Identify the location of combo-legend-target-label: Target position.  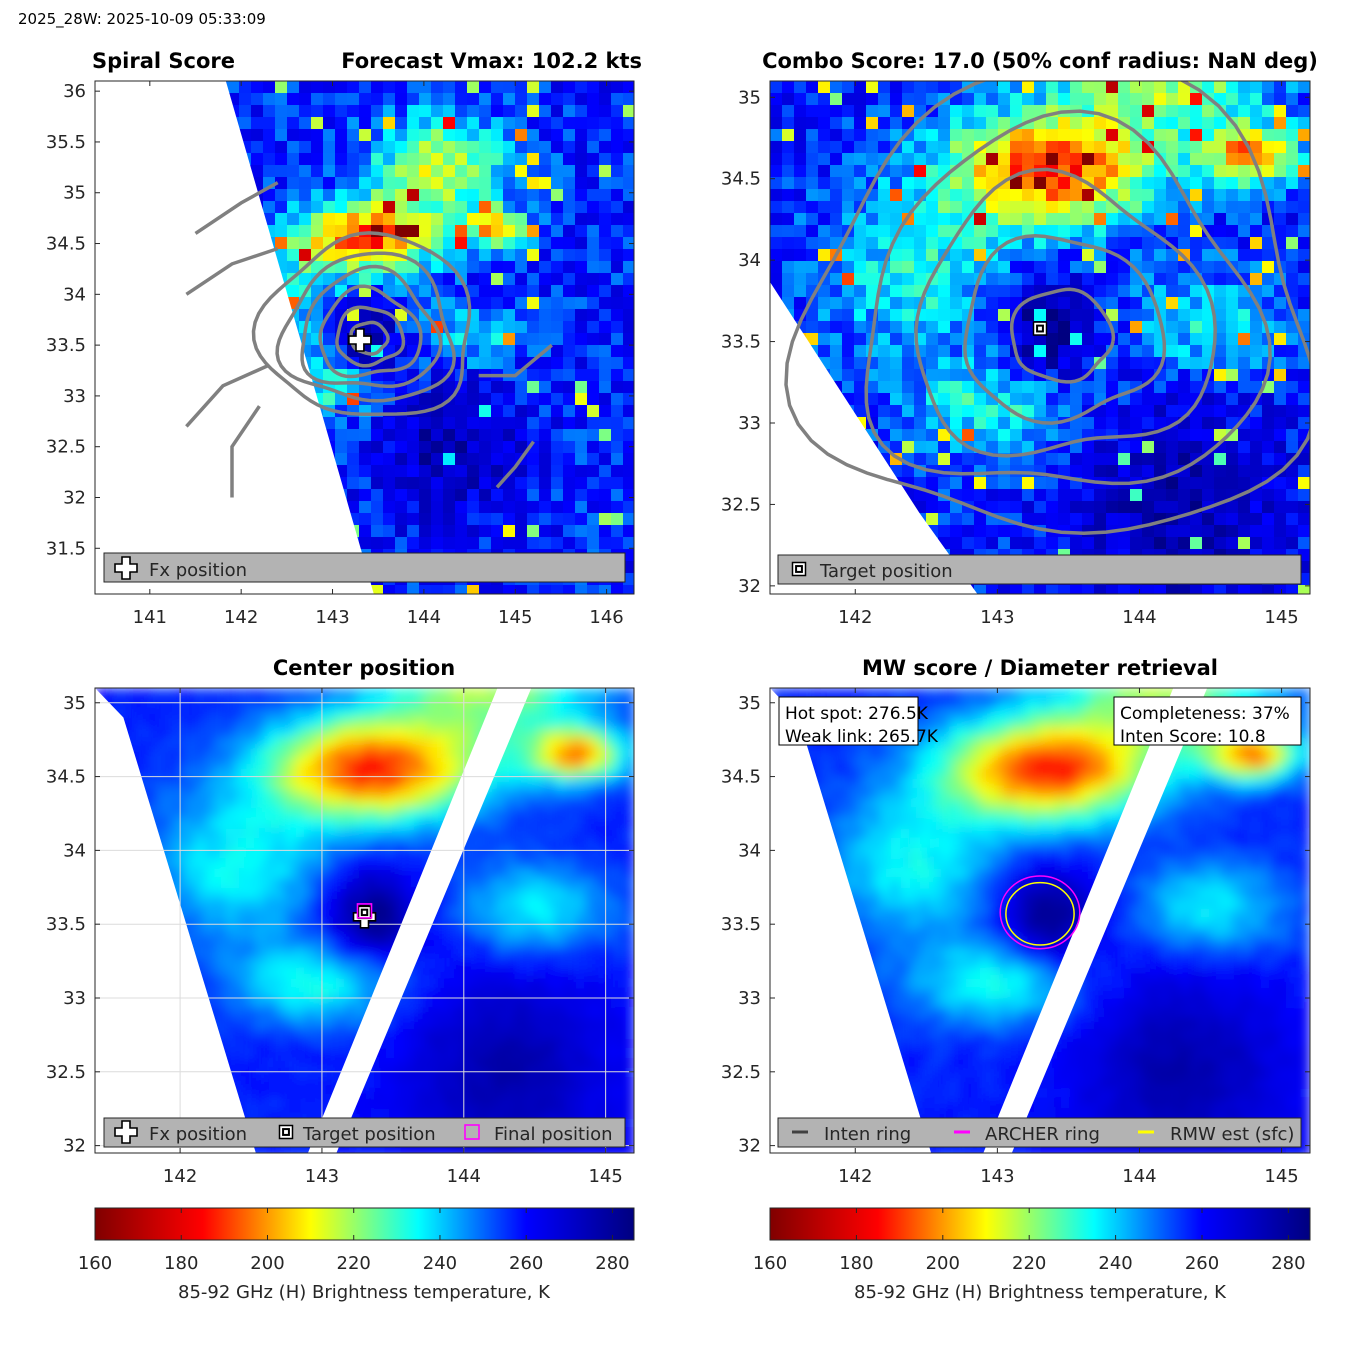
(886, 571).